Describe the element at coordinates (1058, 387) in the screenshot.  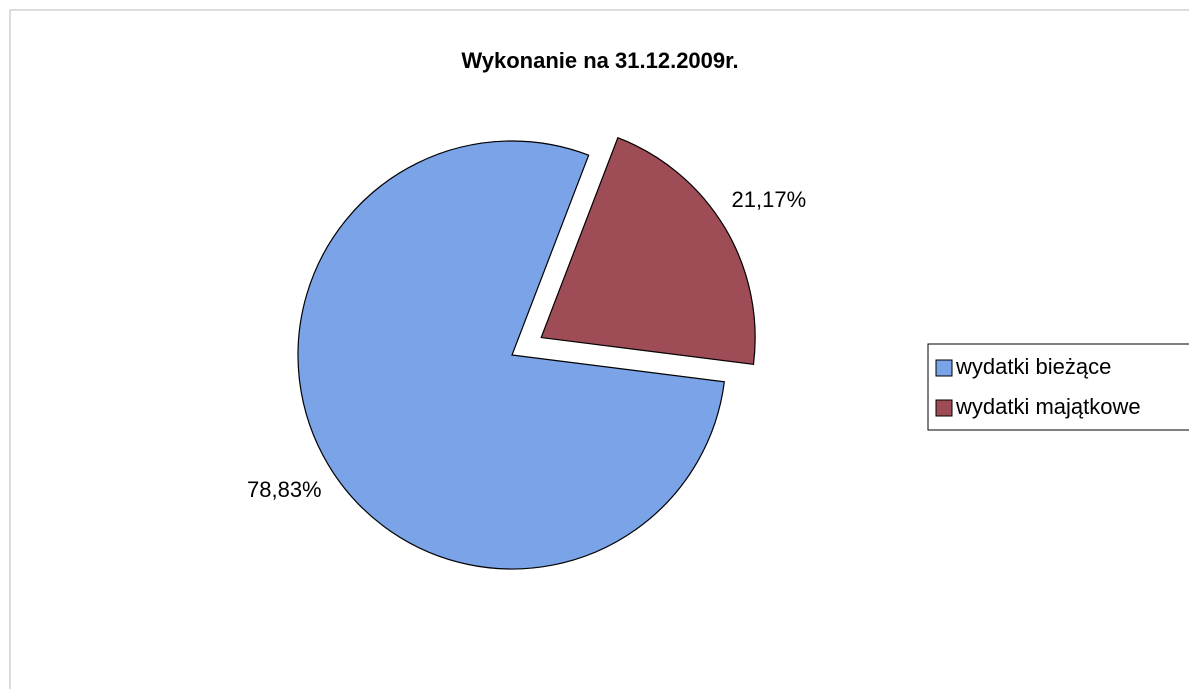
I see `legend-box` at that location.